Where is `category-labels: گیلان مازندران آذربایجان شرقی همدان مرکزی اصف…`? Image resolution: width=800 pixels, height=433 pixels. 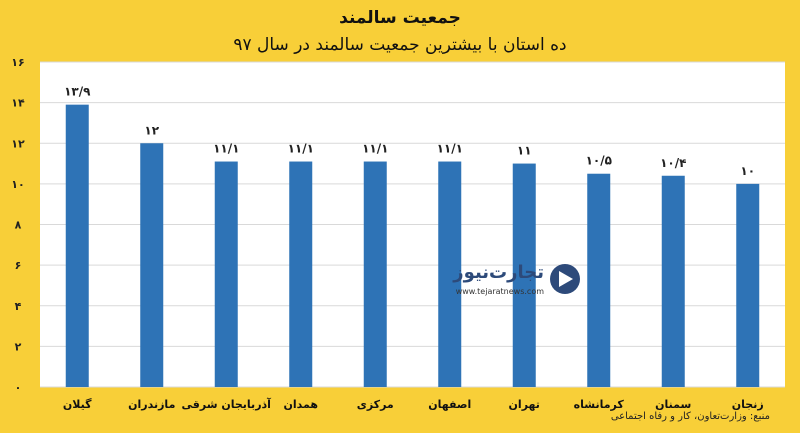 category-labels: گیلان مازندران آذربایجان شرقی همدان مرکزی اصف… is located at coordinates (413, 404).